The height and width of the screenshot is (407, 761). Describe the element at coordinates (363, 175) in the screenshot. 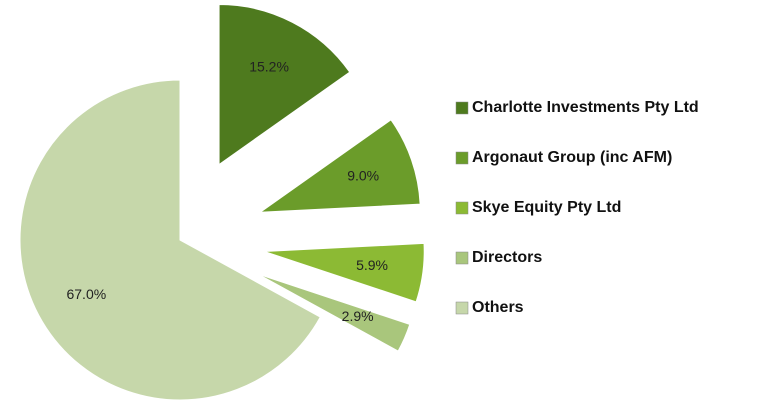

I see `data-label: 9.0%` at that location.